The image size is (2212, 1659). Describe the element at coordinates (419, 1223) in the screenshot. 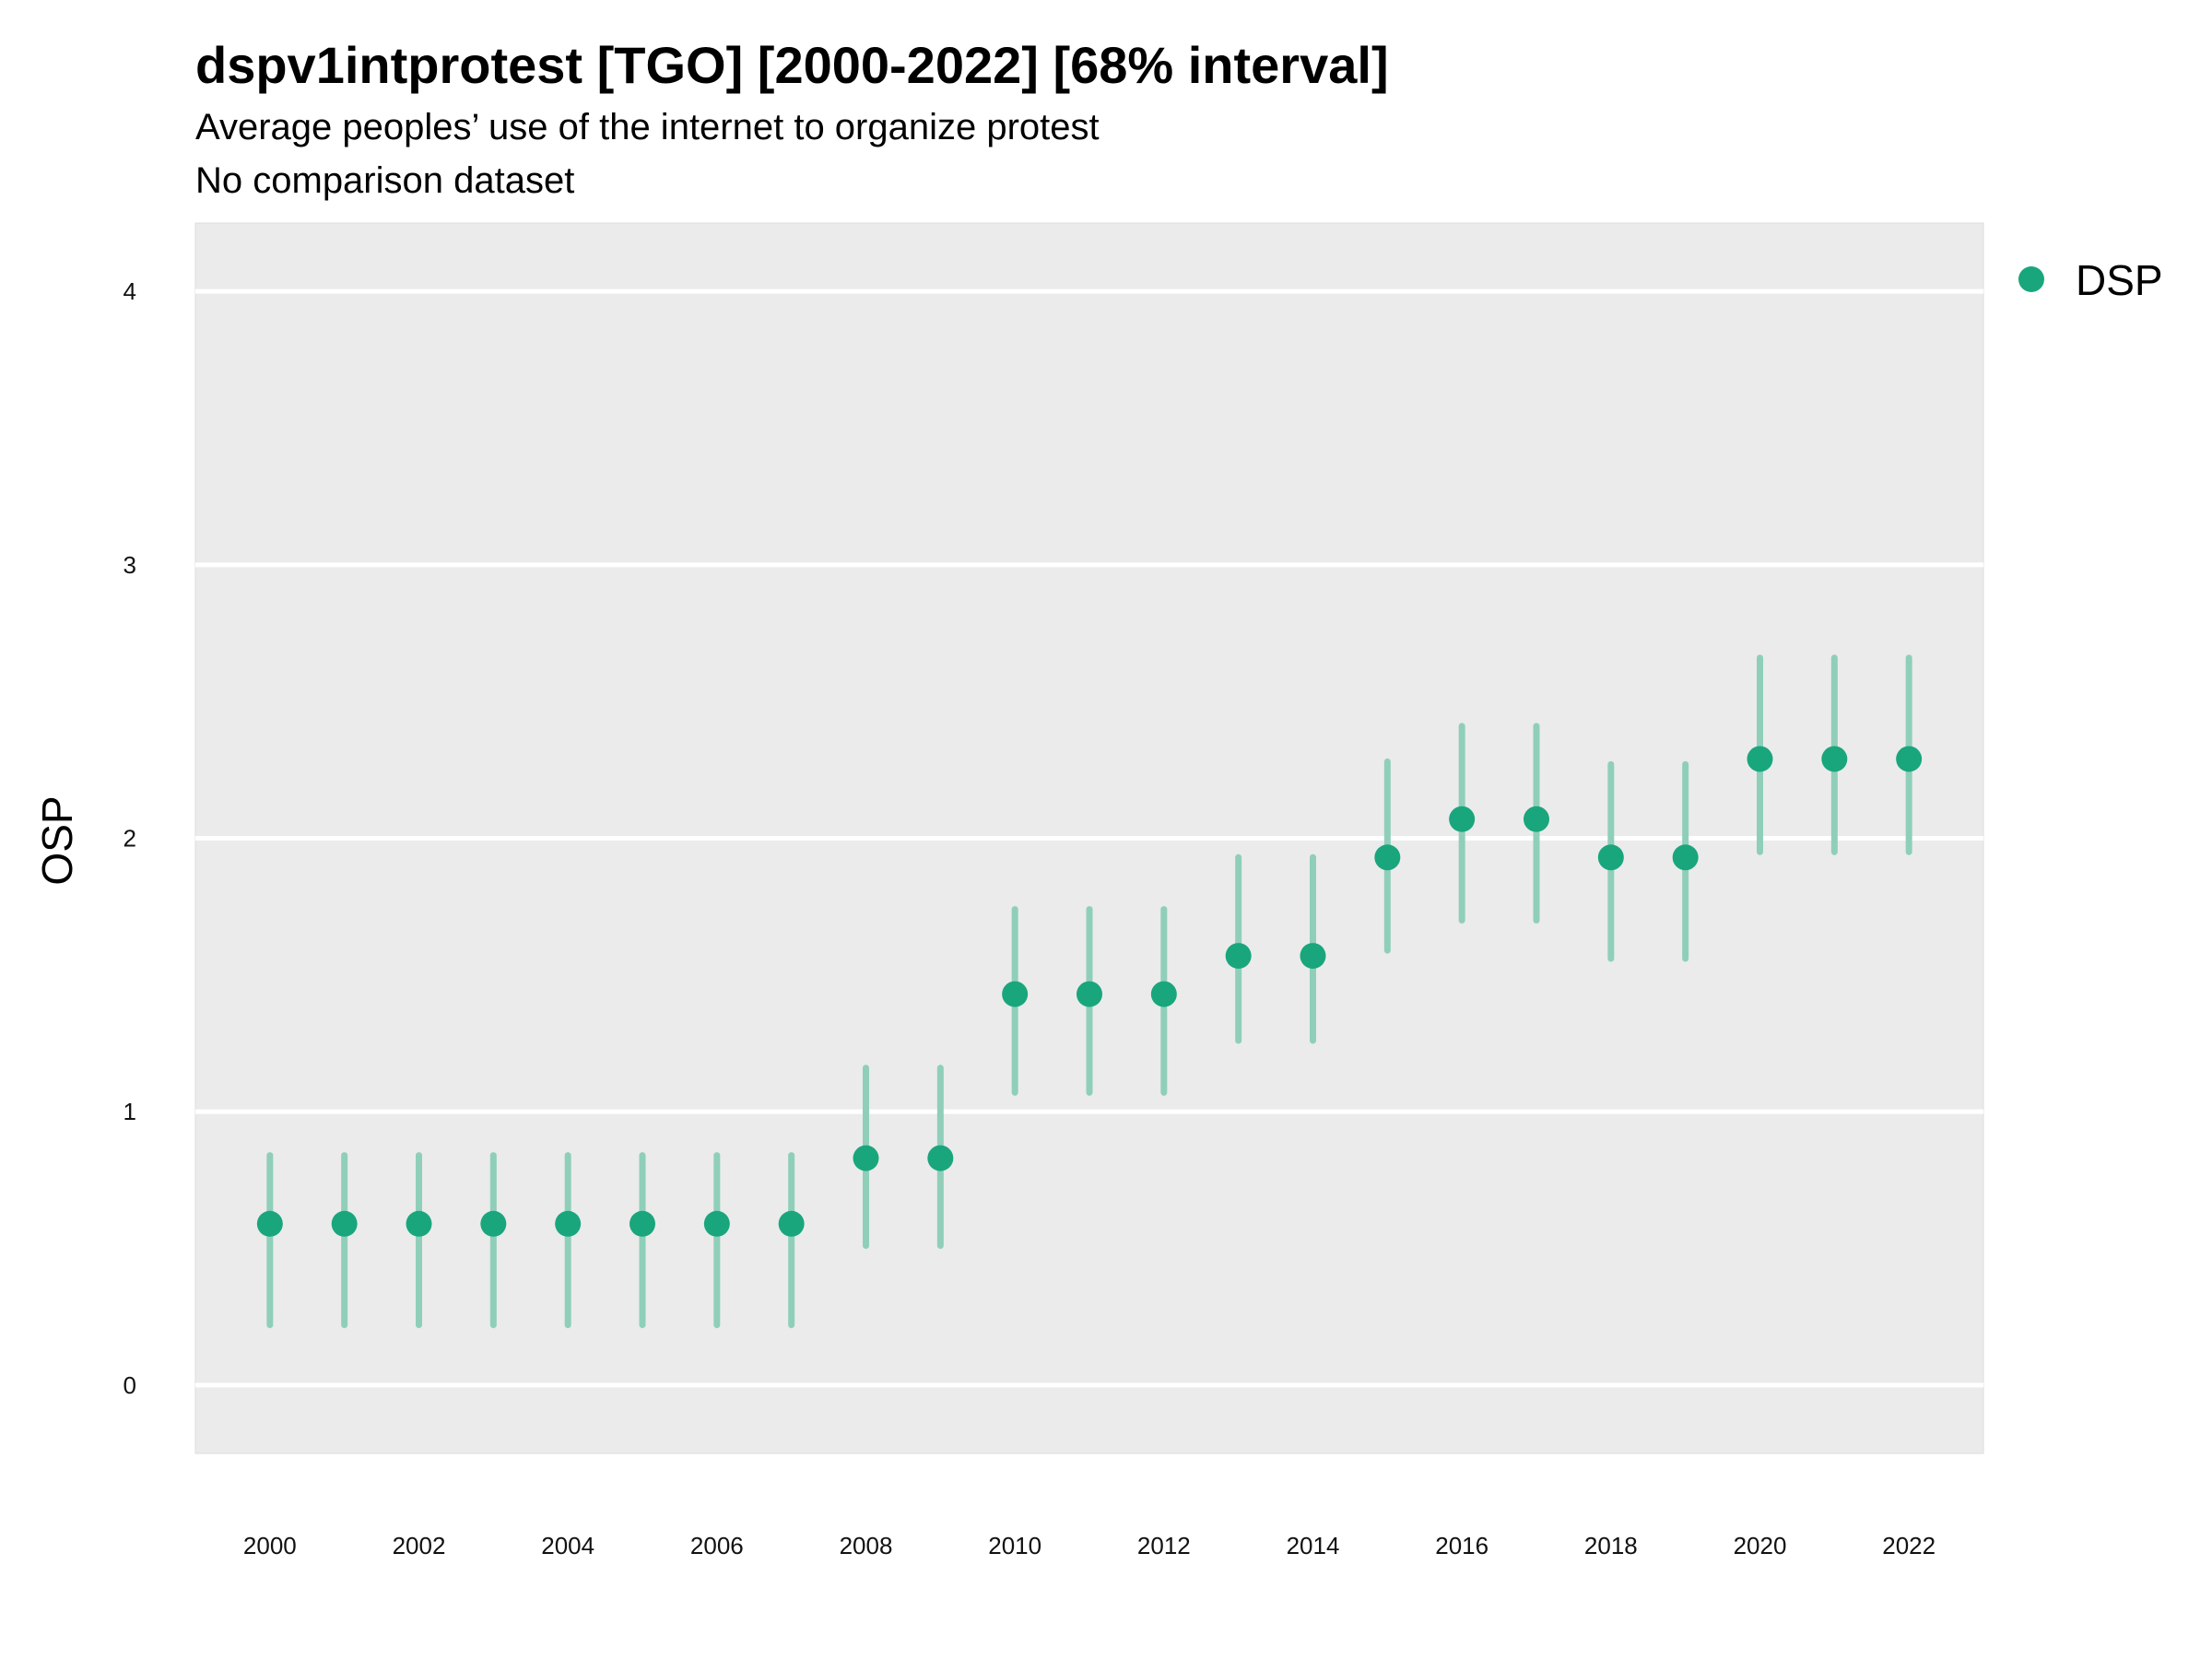

I see `point-2002` at that location.